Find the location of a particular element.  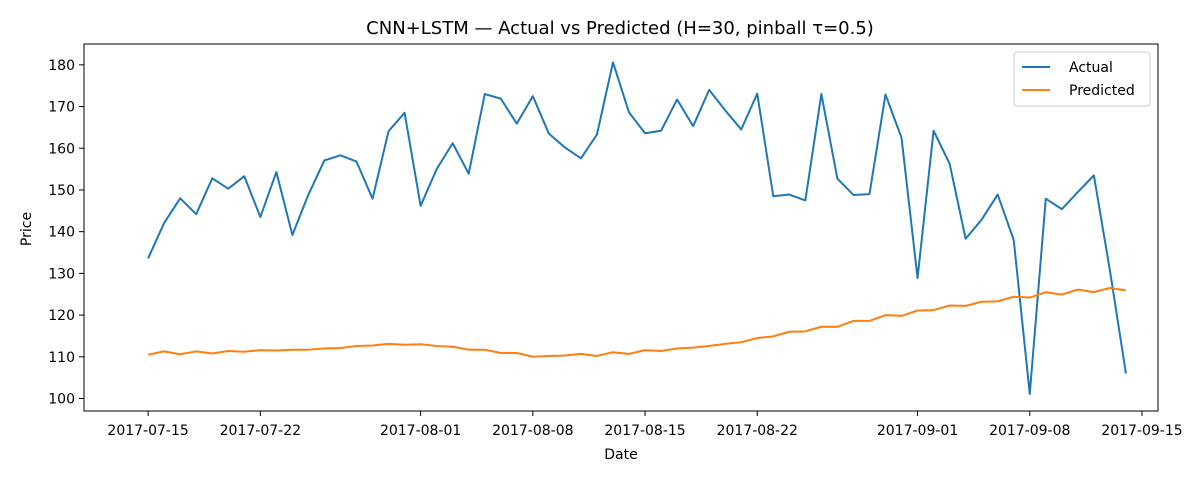

x-tick-label: 2017-08-15 is located at coordinates (644, 431).